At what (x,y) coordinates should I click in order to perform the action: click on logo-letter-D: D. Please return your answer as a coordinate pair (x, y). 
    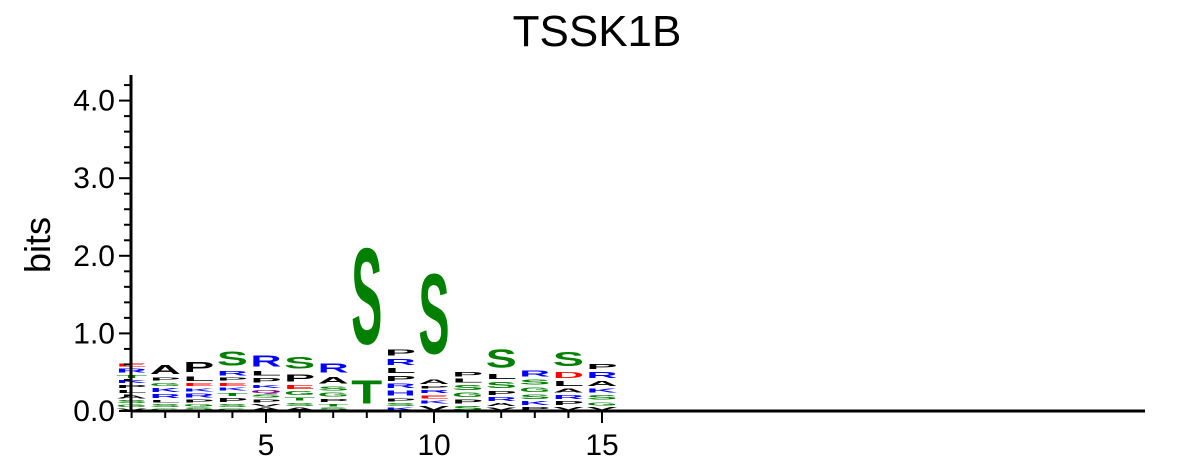
    Looking at the image, I should click on (568, 375).